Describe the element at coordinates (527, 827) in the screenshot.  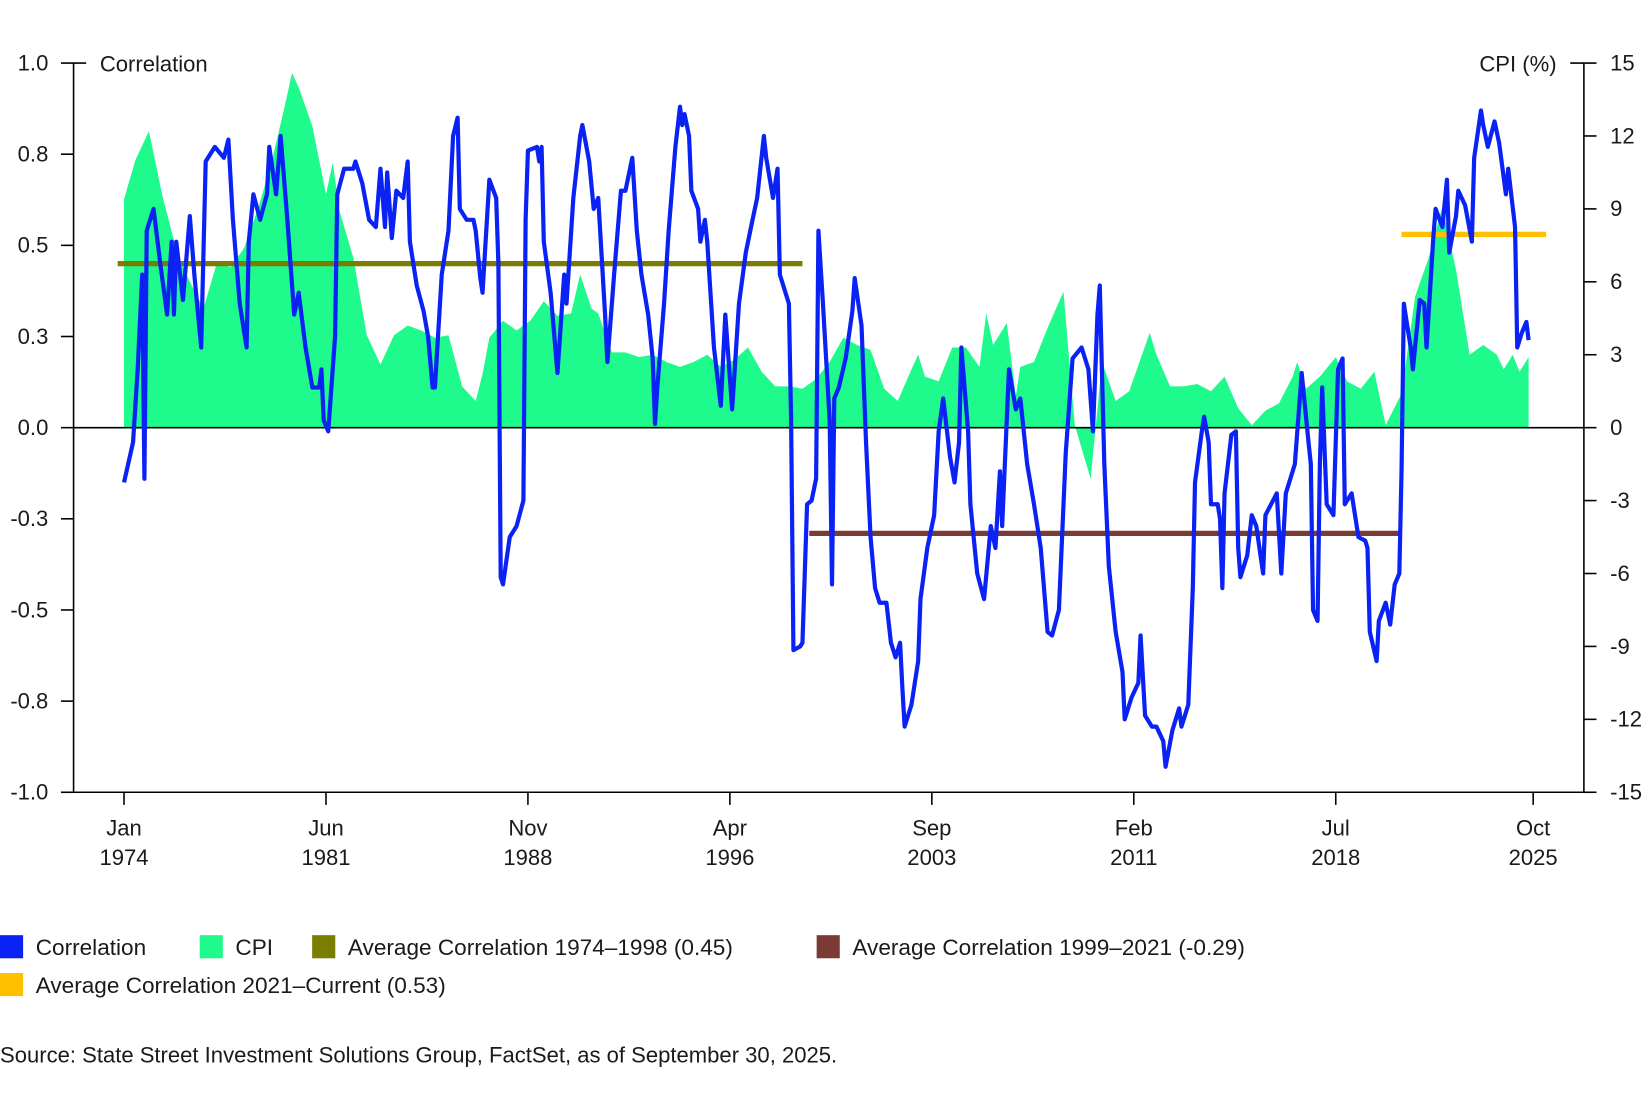
I see `x-tick-label-month: Nov` at that location.